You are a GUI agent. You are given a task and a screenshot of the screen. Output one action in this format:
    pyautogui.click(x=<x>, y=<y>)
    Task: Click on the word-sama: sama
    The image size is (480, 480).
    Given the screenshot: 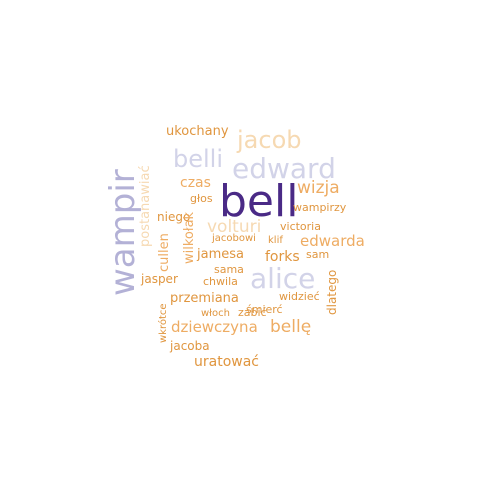 What is the action you would take?
    pyautogui.click(x=229, y=269)
    